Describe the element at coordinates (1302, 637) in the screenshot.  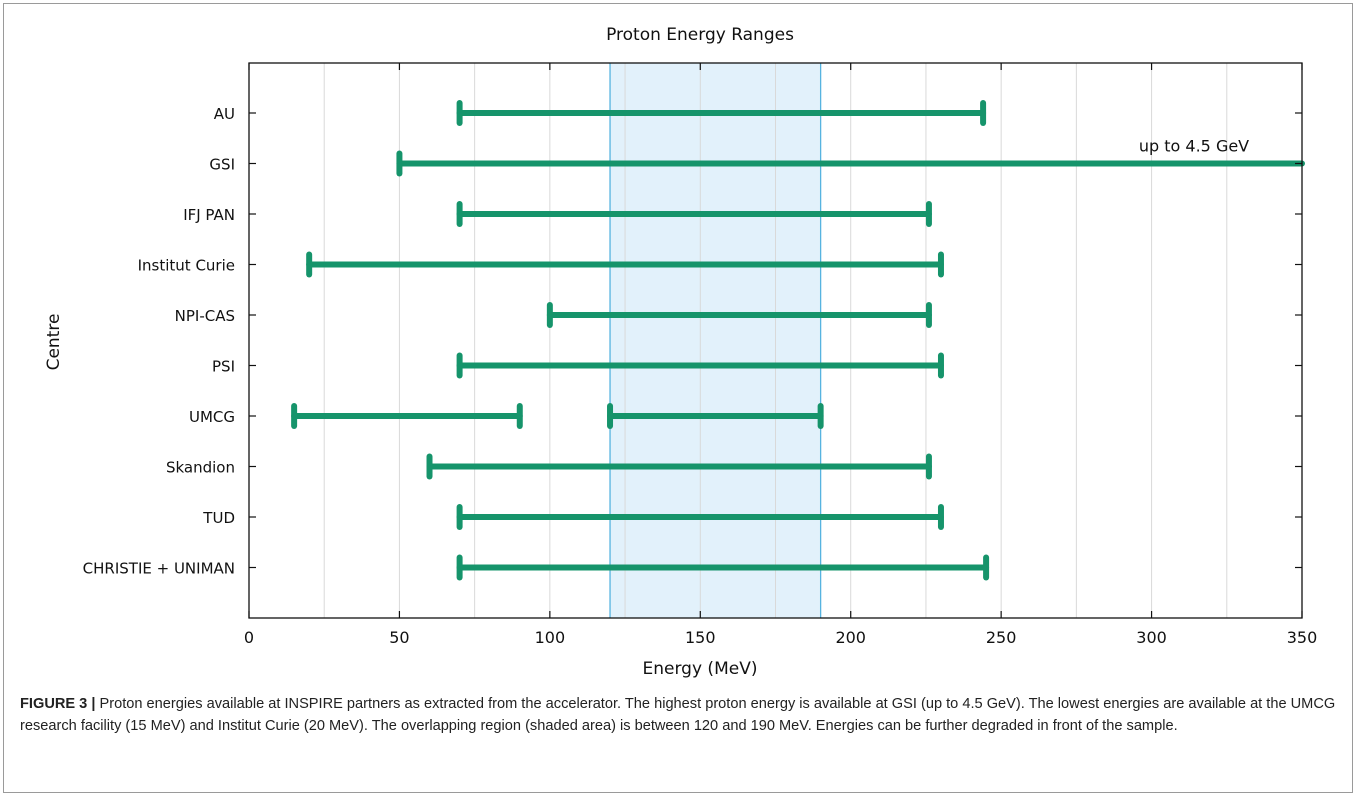
I see `x-tick-label: 350` at that location.